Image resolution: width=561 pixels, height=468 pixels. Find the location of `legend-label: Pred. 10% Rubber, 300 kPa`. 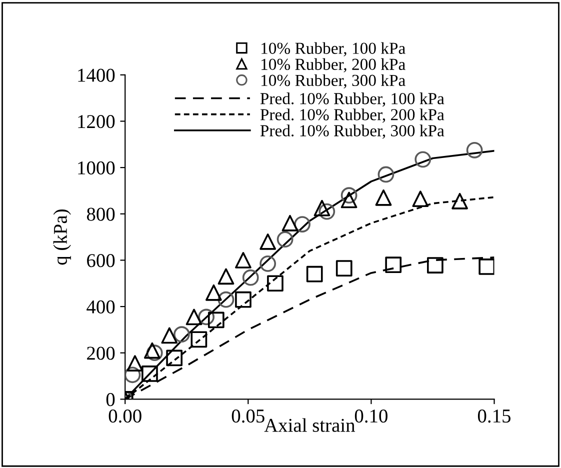

legend-label: Pred. 10% Rubber, 300 kPa is located at coordinates (352, 131).